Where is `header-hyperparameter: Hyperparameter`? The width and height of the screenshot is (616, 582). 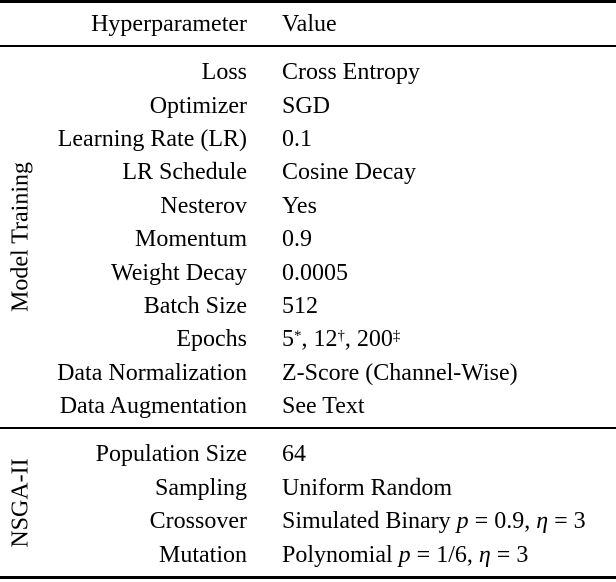
header-hyperparameter: Hyperparameter is located at coordinates (169, 23).